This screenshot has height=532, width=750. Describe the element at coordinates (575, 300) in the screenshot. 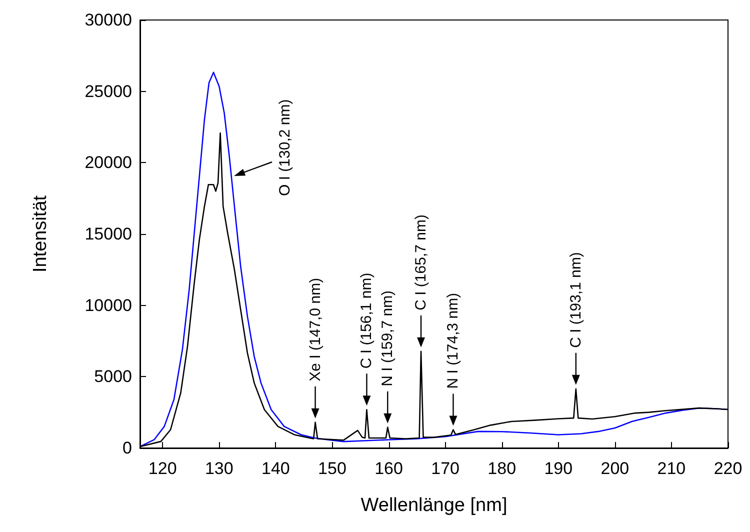

I see `annotation: C I (193,1 nm)` at that location.